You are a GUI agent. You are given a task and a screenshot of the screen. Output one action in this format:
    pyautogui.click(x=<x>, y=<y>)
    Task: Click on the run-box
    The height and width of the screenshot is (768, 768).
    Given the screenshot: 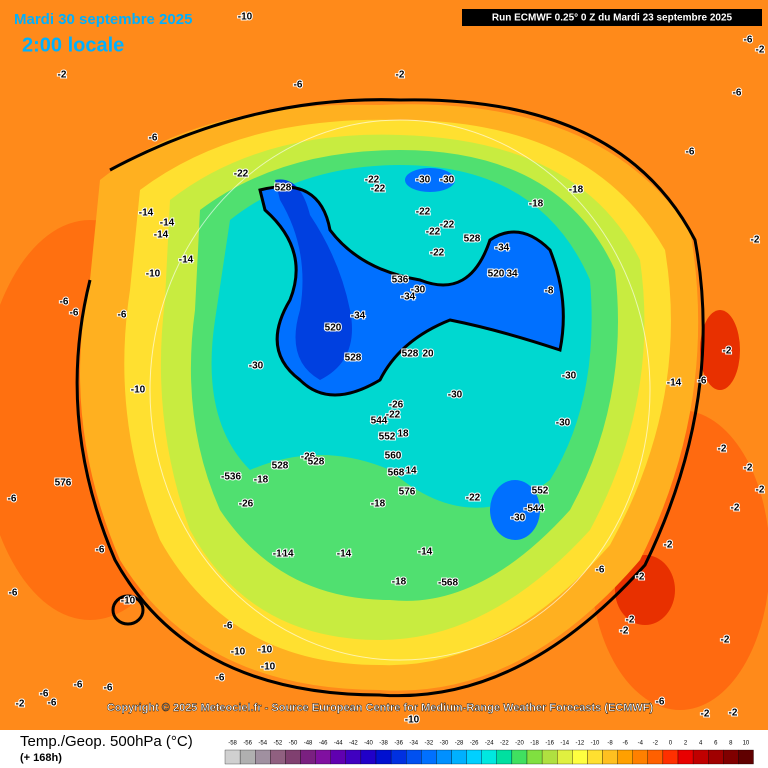 What is the action you would take?
    pyautogui.click(x=612, y=17)
    